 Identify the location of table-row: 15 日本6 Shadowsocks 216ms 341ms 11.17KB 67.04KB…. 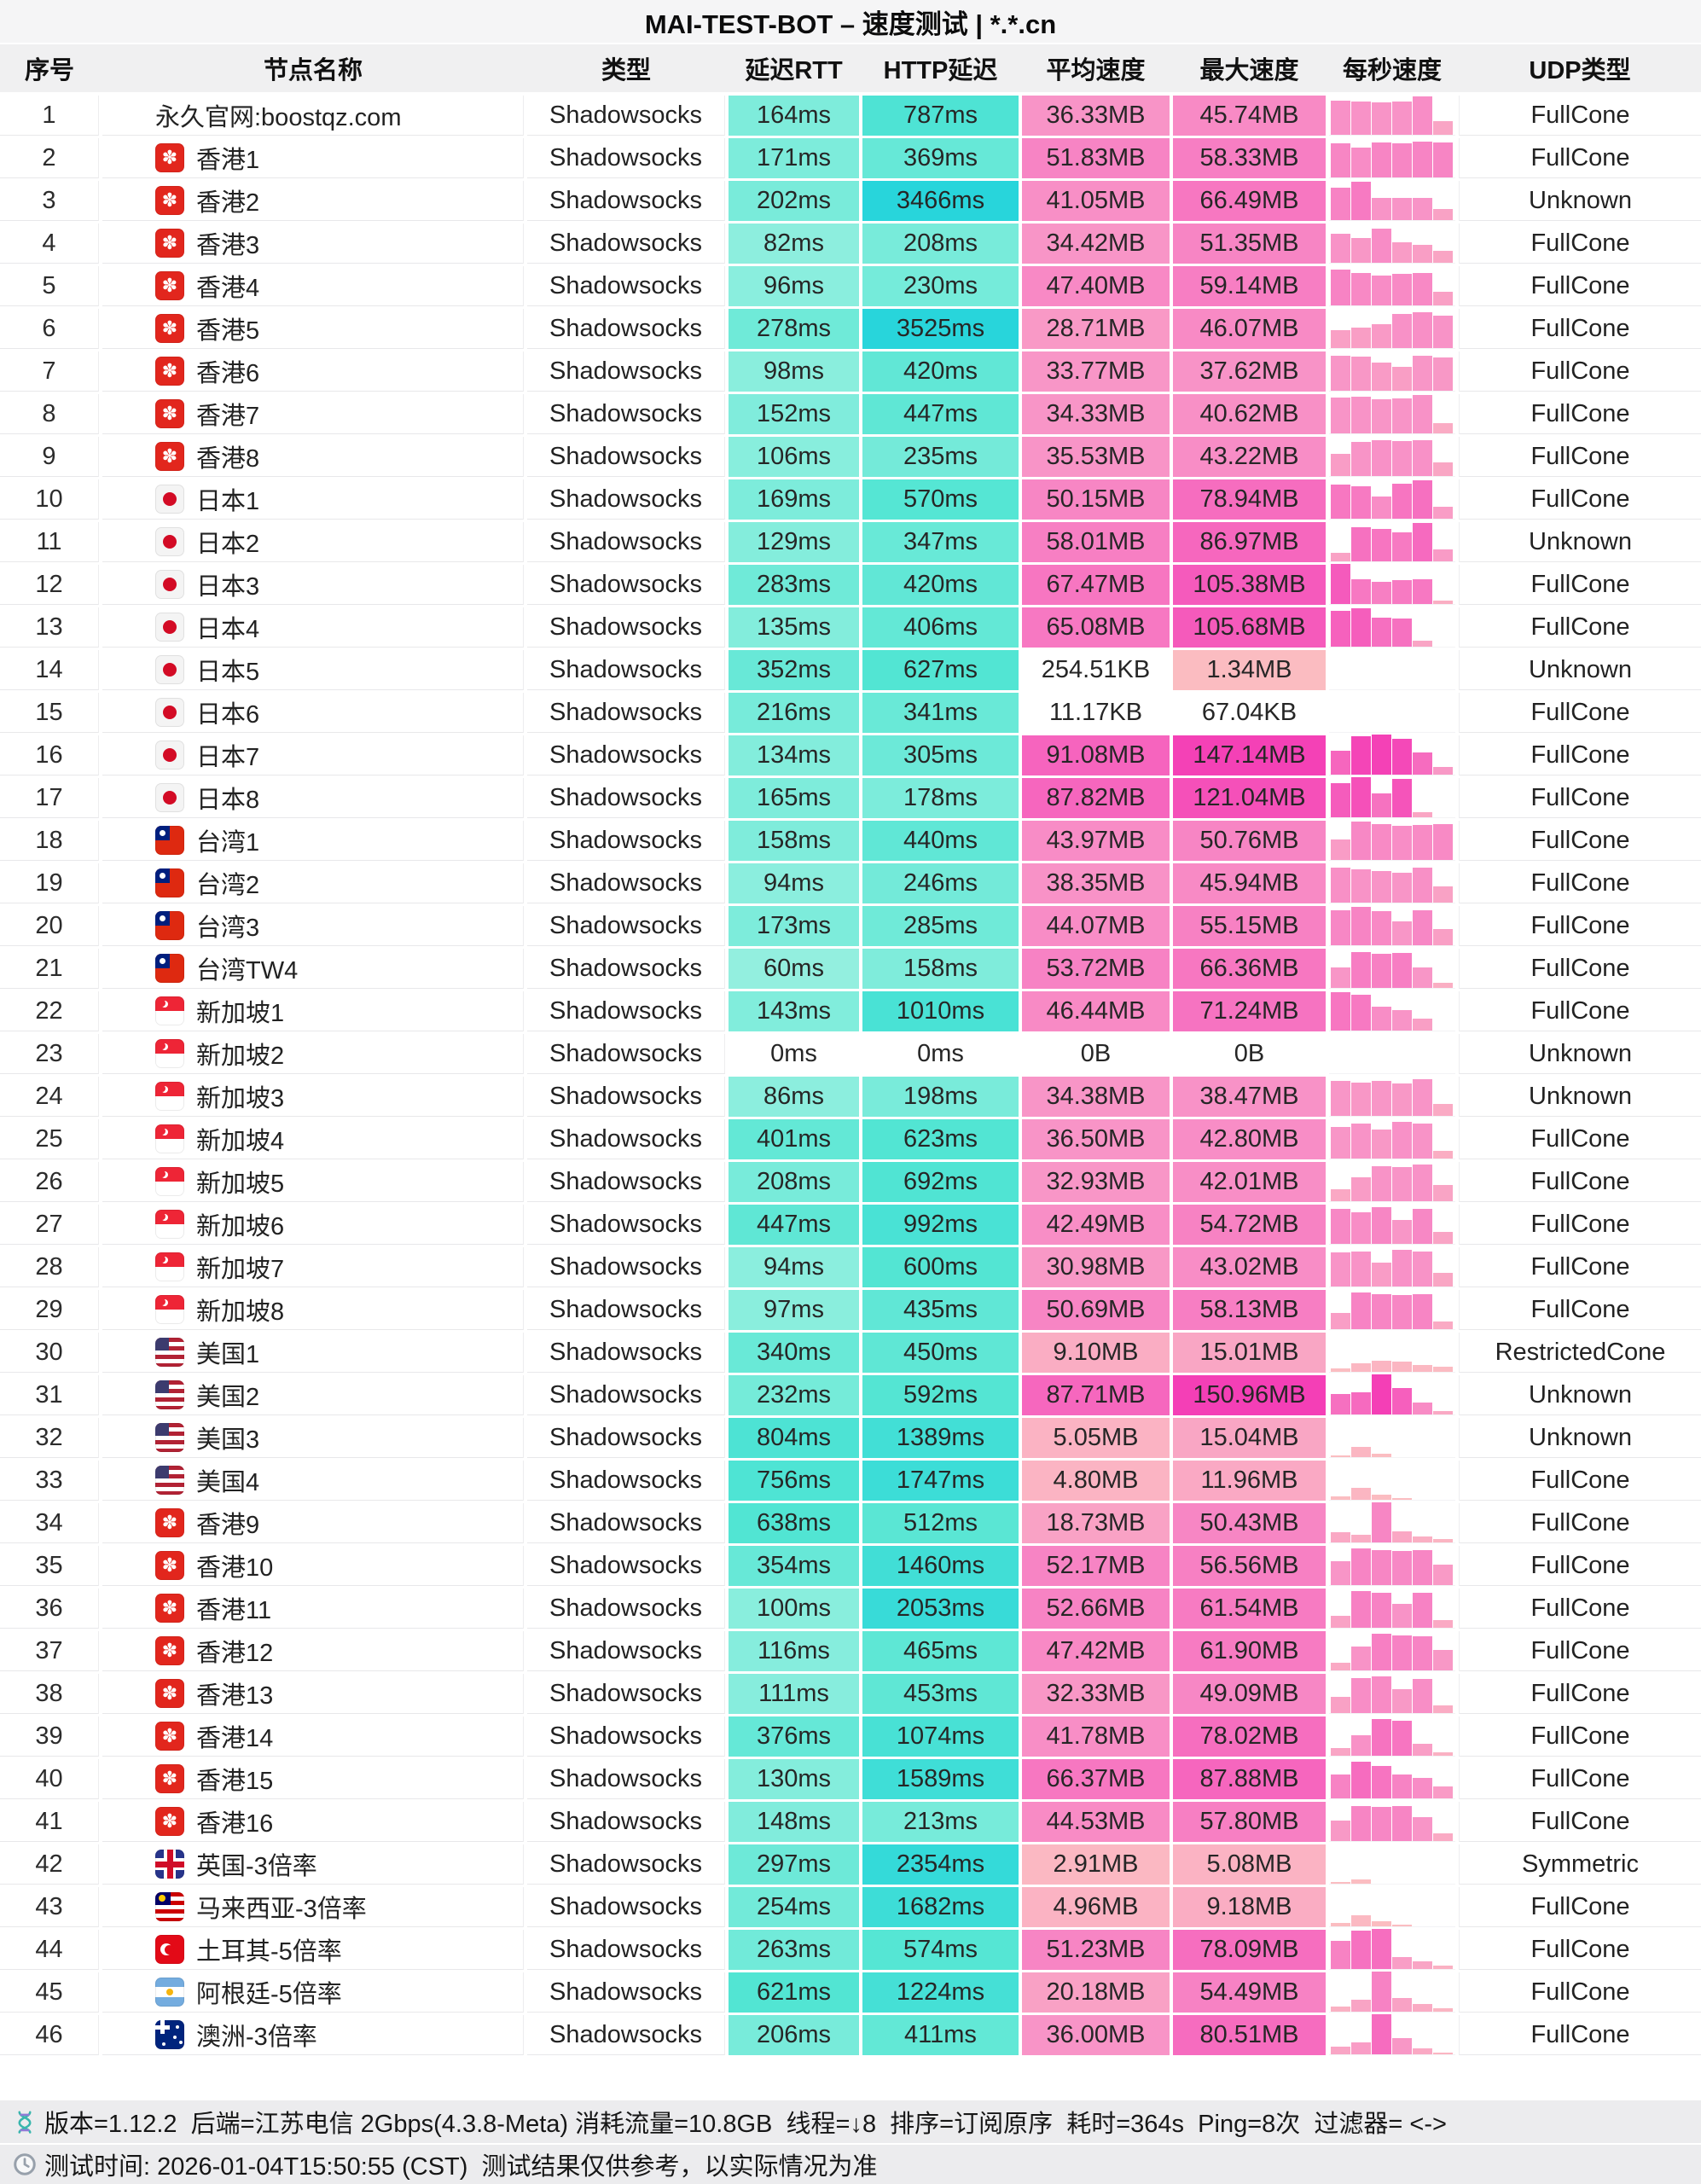
(850, 713).